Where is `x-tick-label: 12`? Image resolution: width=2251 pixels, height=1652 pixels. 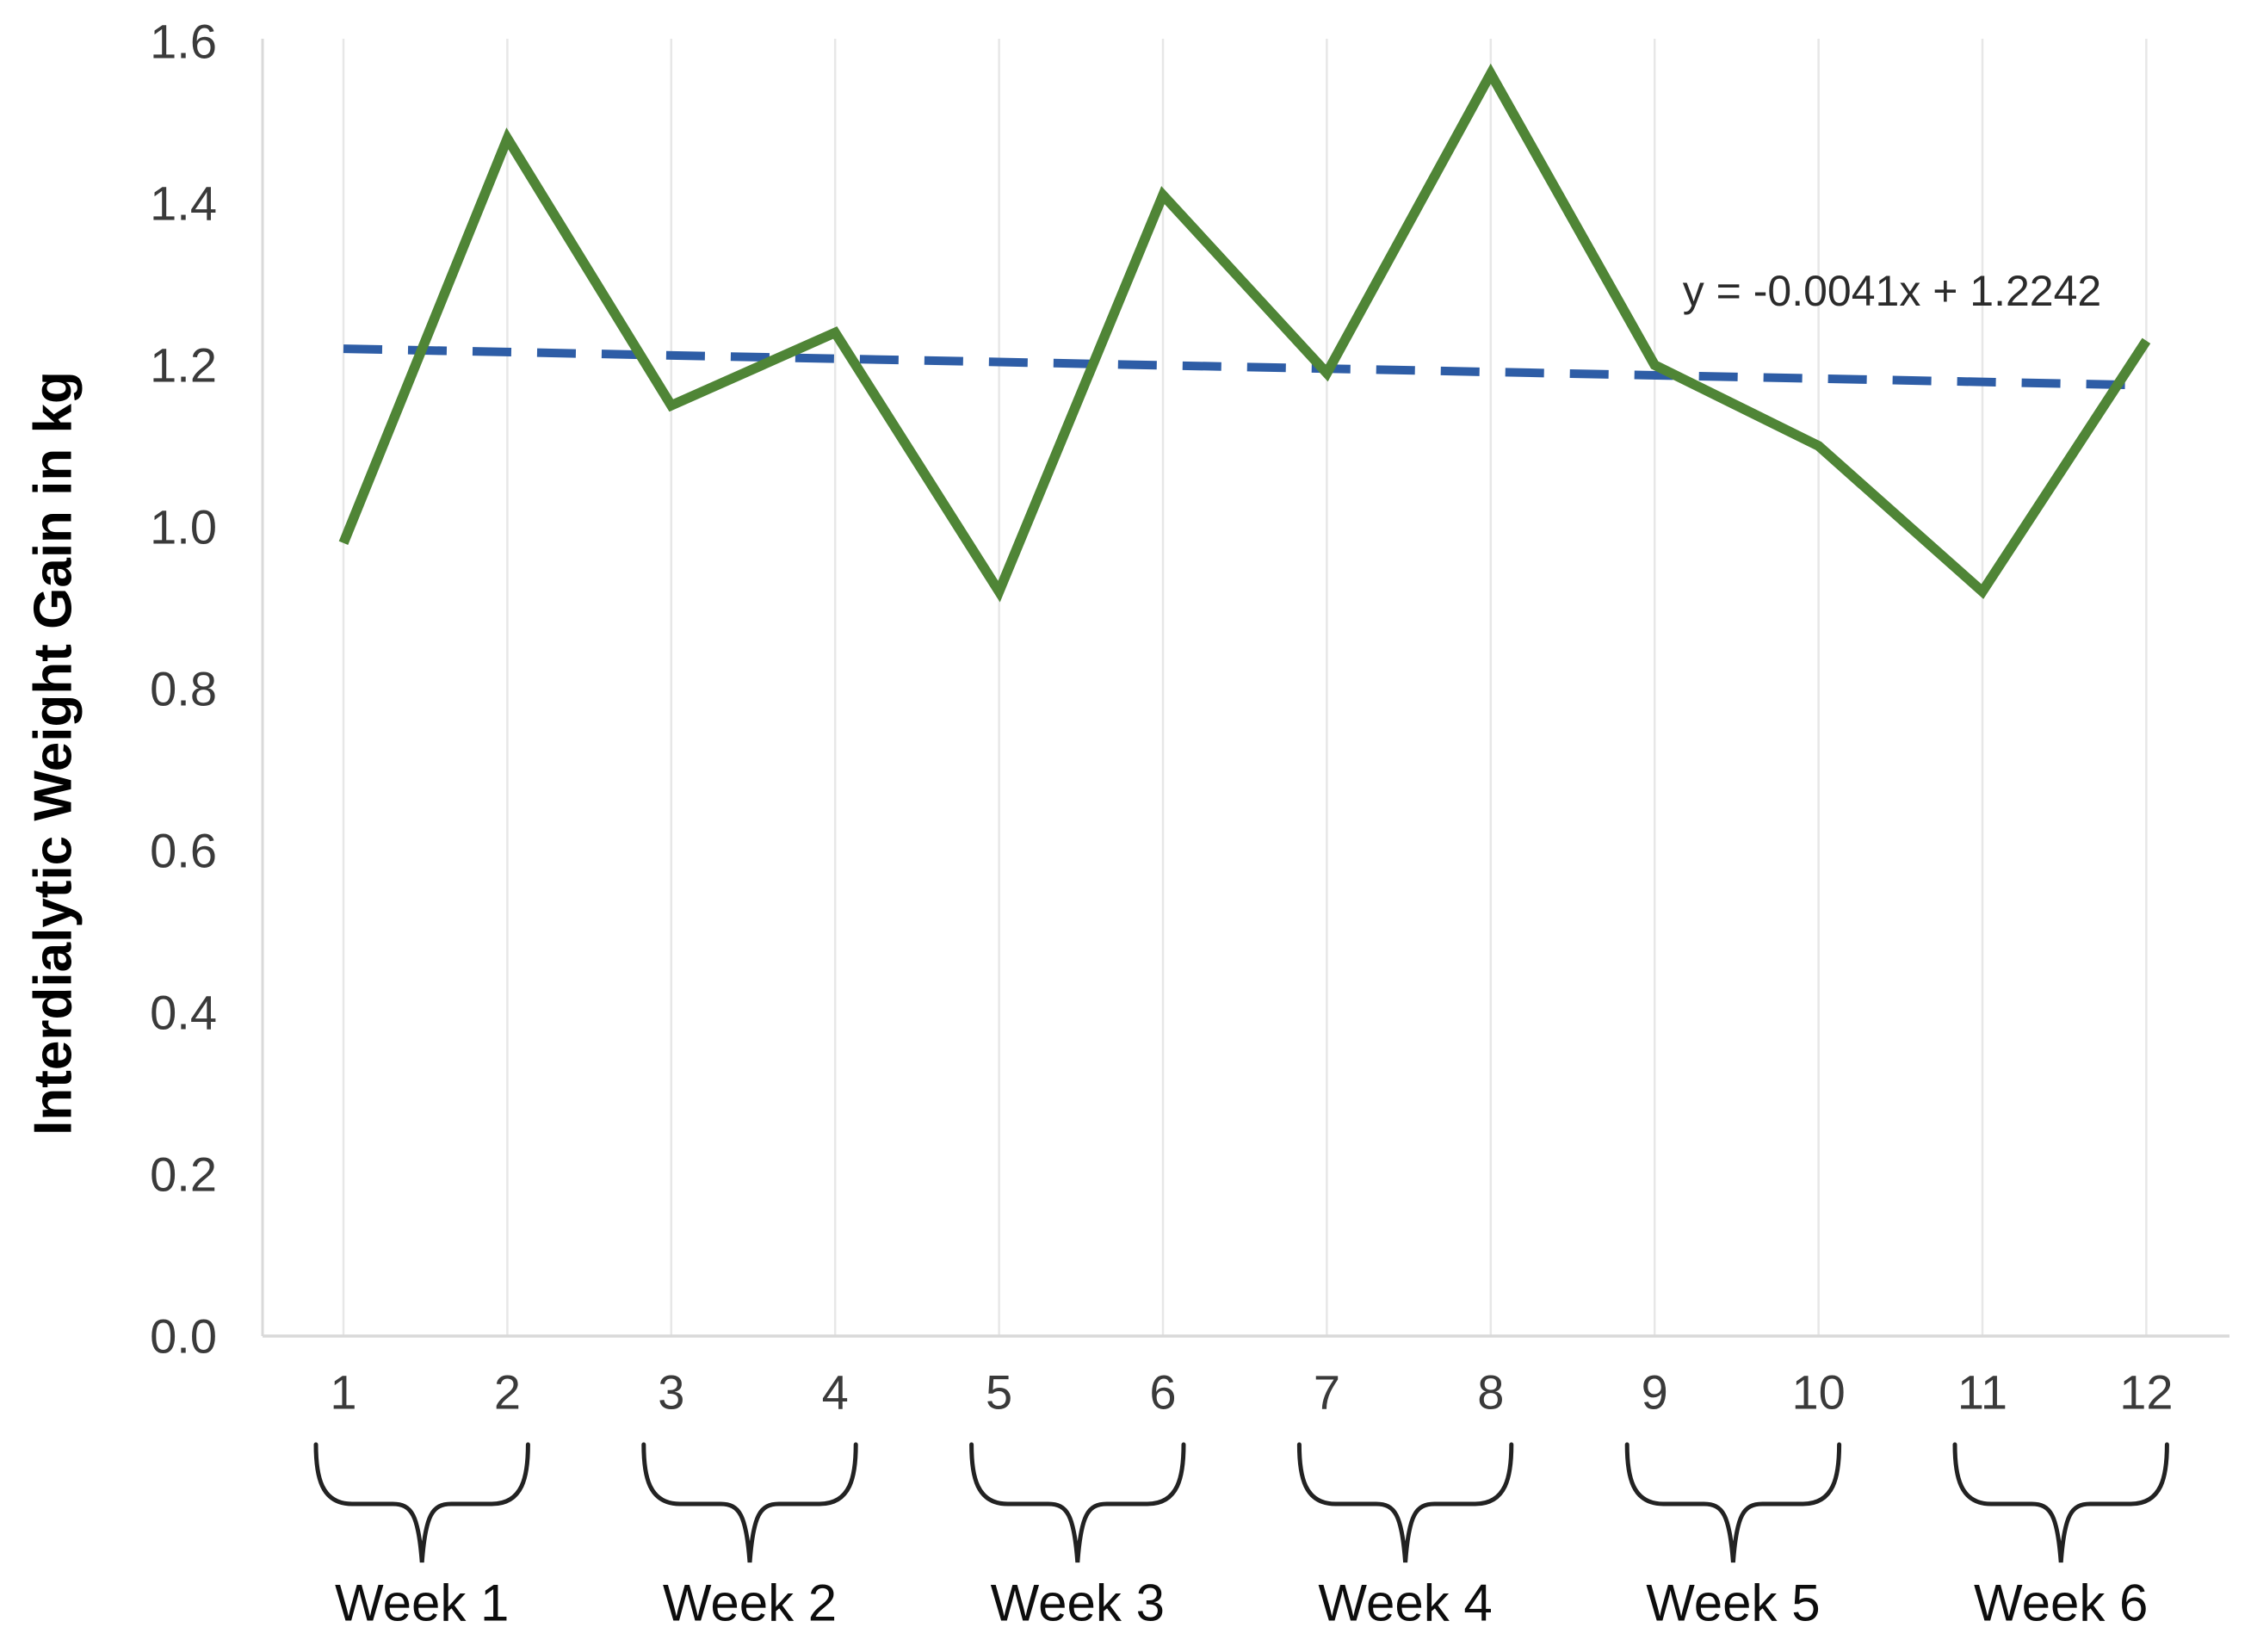
x-tick-label: 12 is located at coordinates (2146, 1393).